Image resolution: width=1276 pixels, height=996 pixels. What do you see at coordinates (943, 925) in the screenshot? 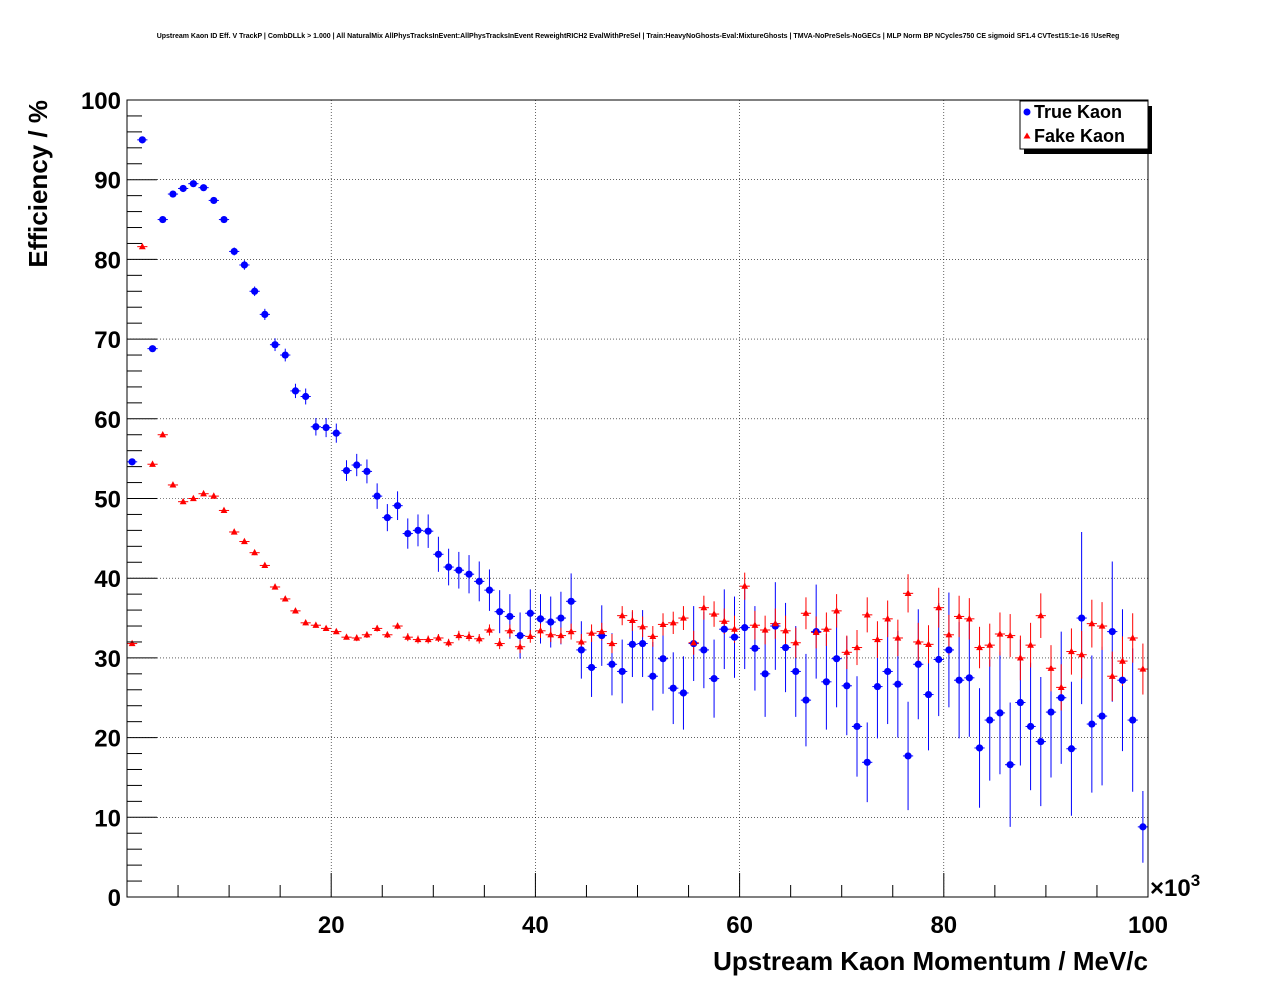
I see `x-tick-label: 80` at bounding box center [943, 925].